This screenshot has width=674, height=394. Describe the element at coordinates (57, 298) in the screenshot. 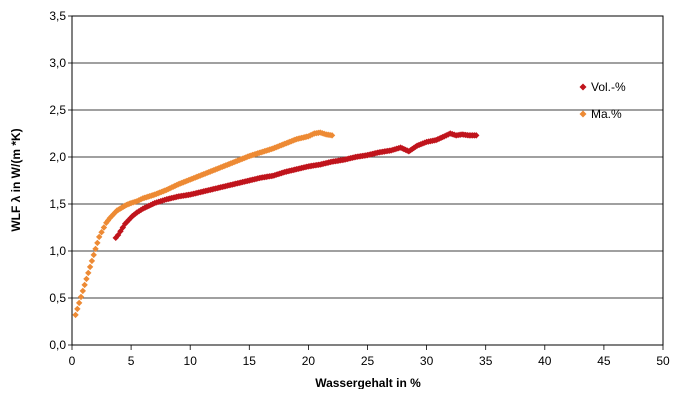

I see `y-tick-label: 0,5` at that location.